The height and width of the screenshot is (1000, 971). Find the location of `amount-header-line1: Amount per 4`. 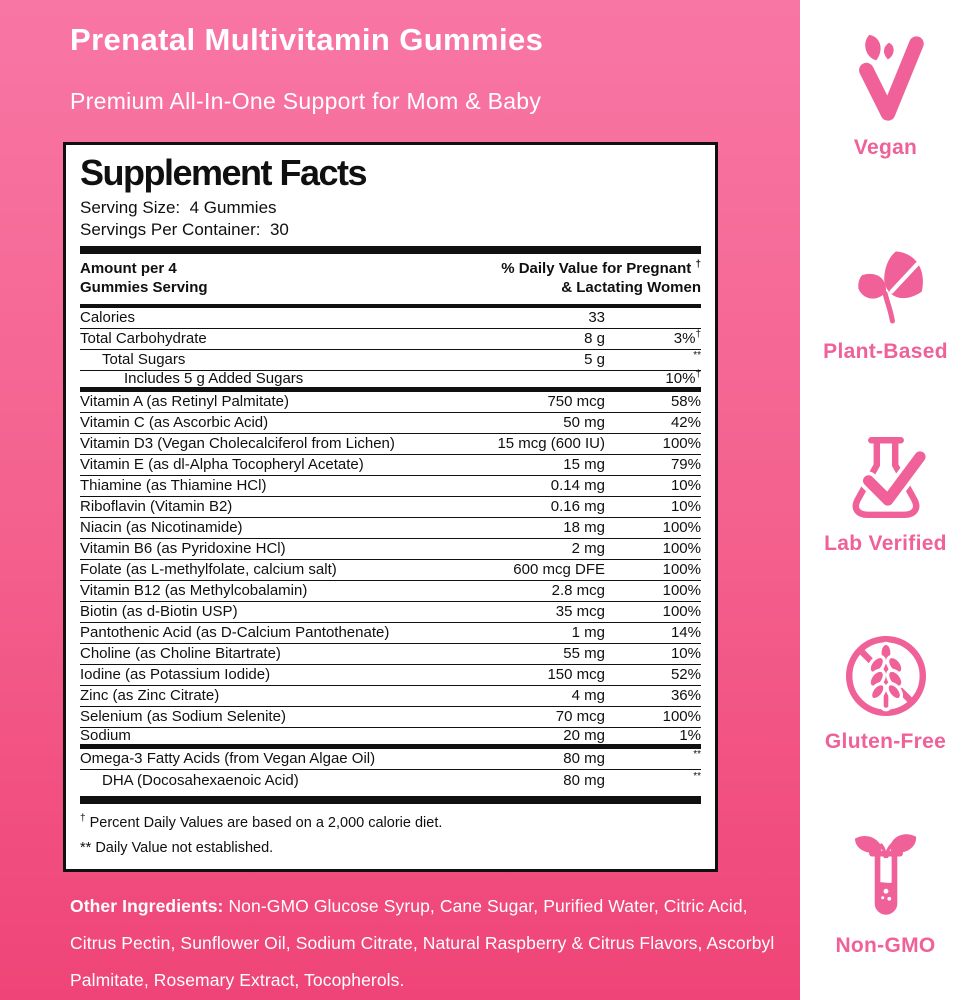

amount-header-line1: Amount per 4 is located at coordinates (128, 268).